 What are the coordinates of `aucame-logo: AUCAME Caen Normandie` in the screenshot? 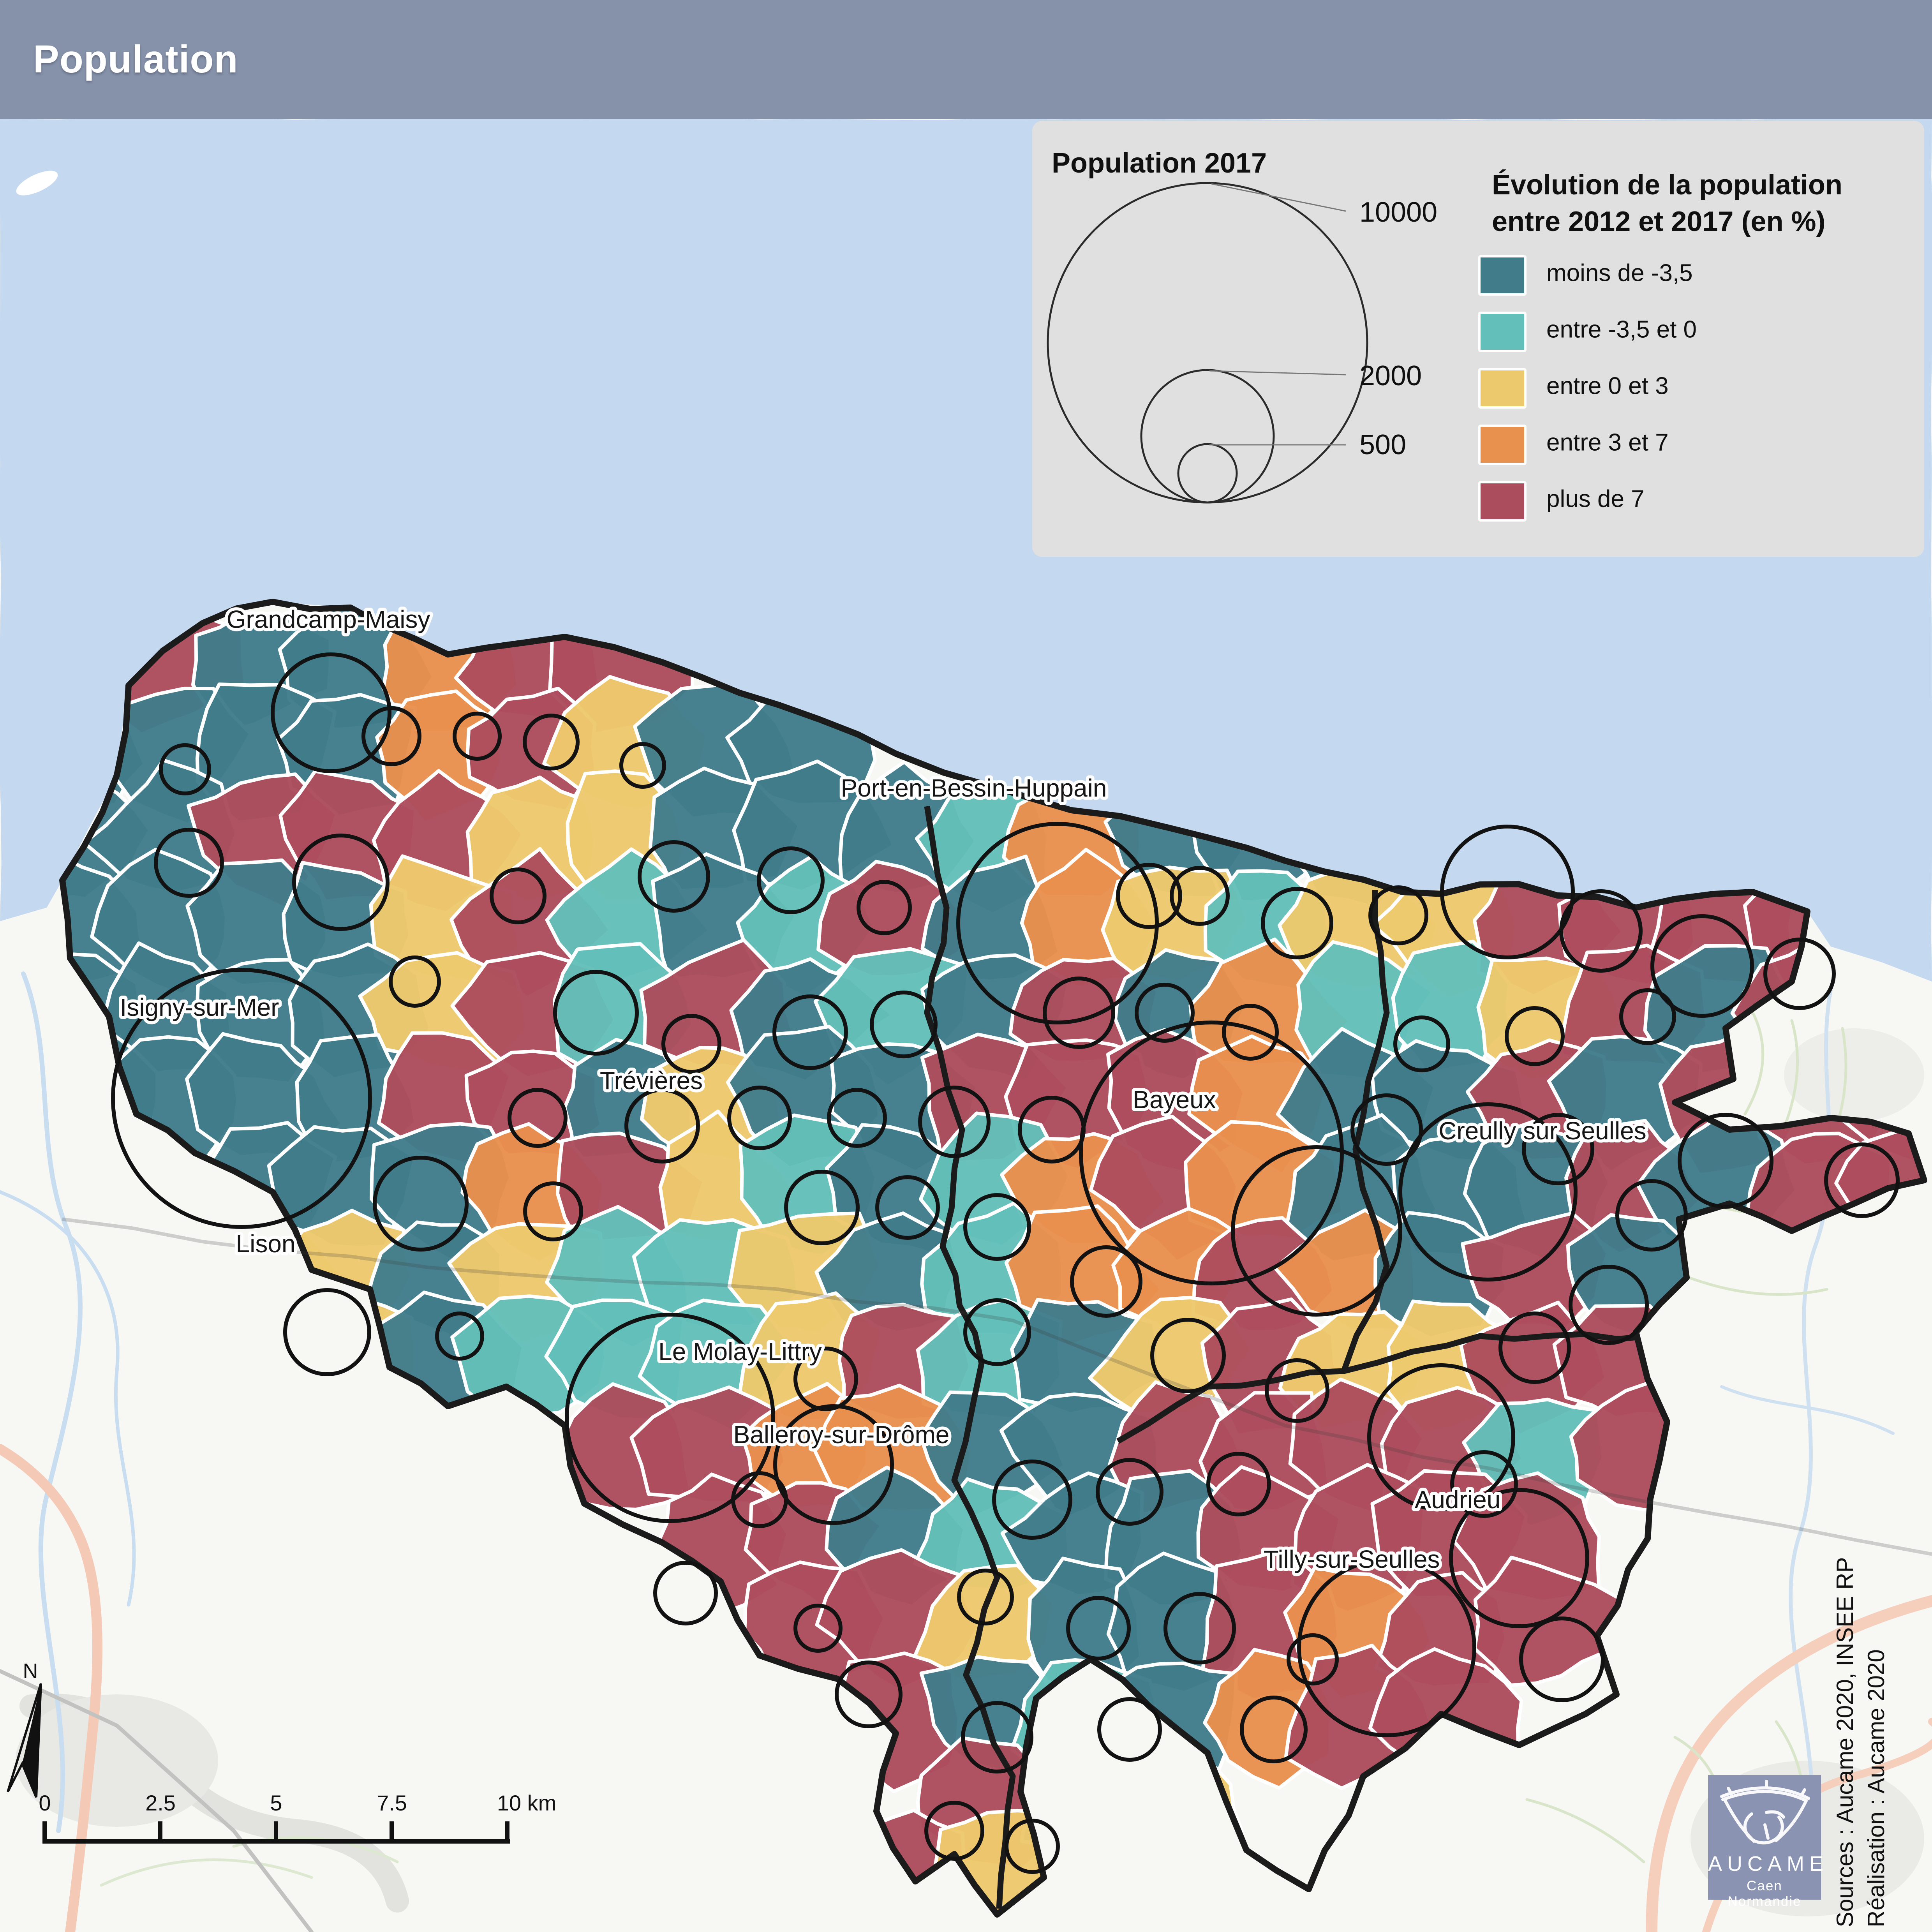 It's located at (1768, 1842).